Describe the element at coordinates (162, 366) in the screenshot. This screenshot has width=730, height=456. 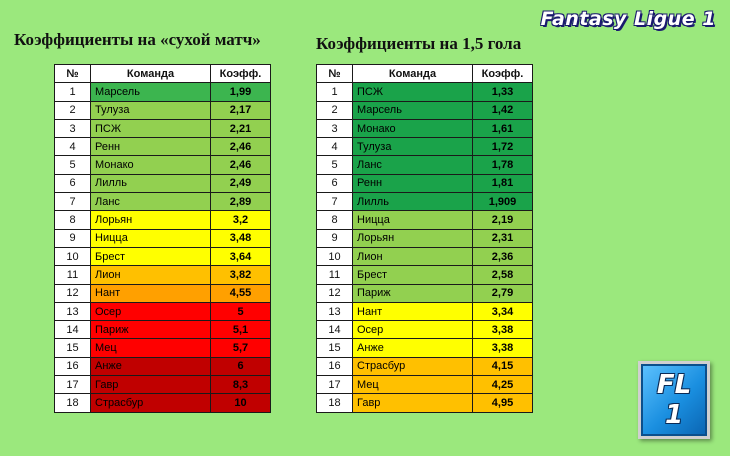
I see `table-row: 16 Анже 6` at that location.